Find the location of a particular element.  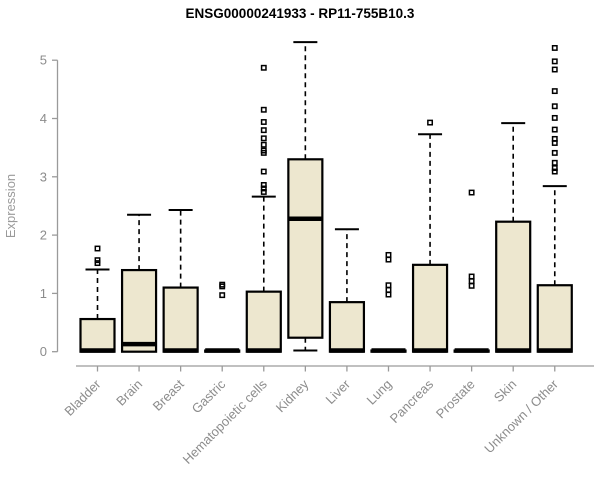

boxplot-unknown-other is located at coordinates (554, 199).